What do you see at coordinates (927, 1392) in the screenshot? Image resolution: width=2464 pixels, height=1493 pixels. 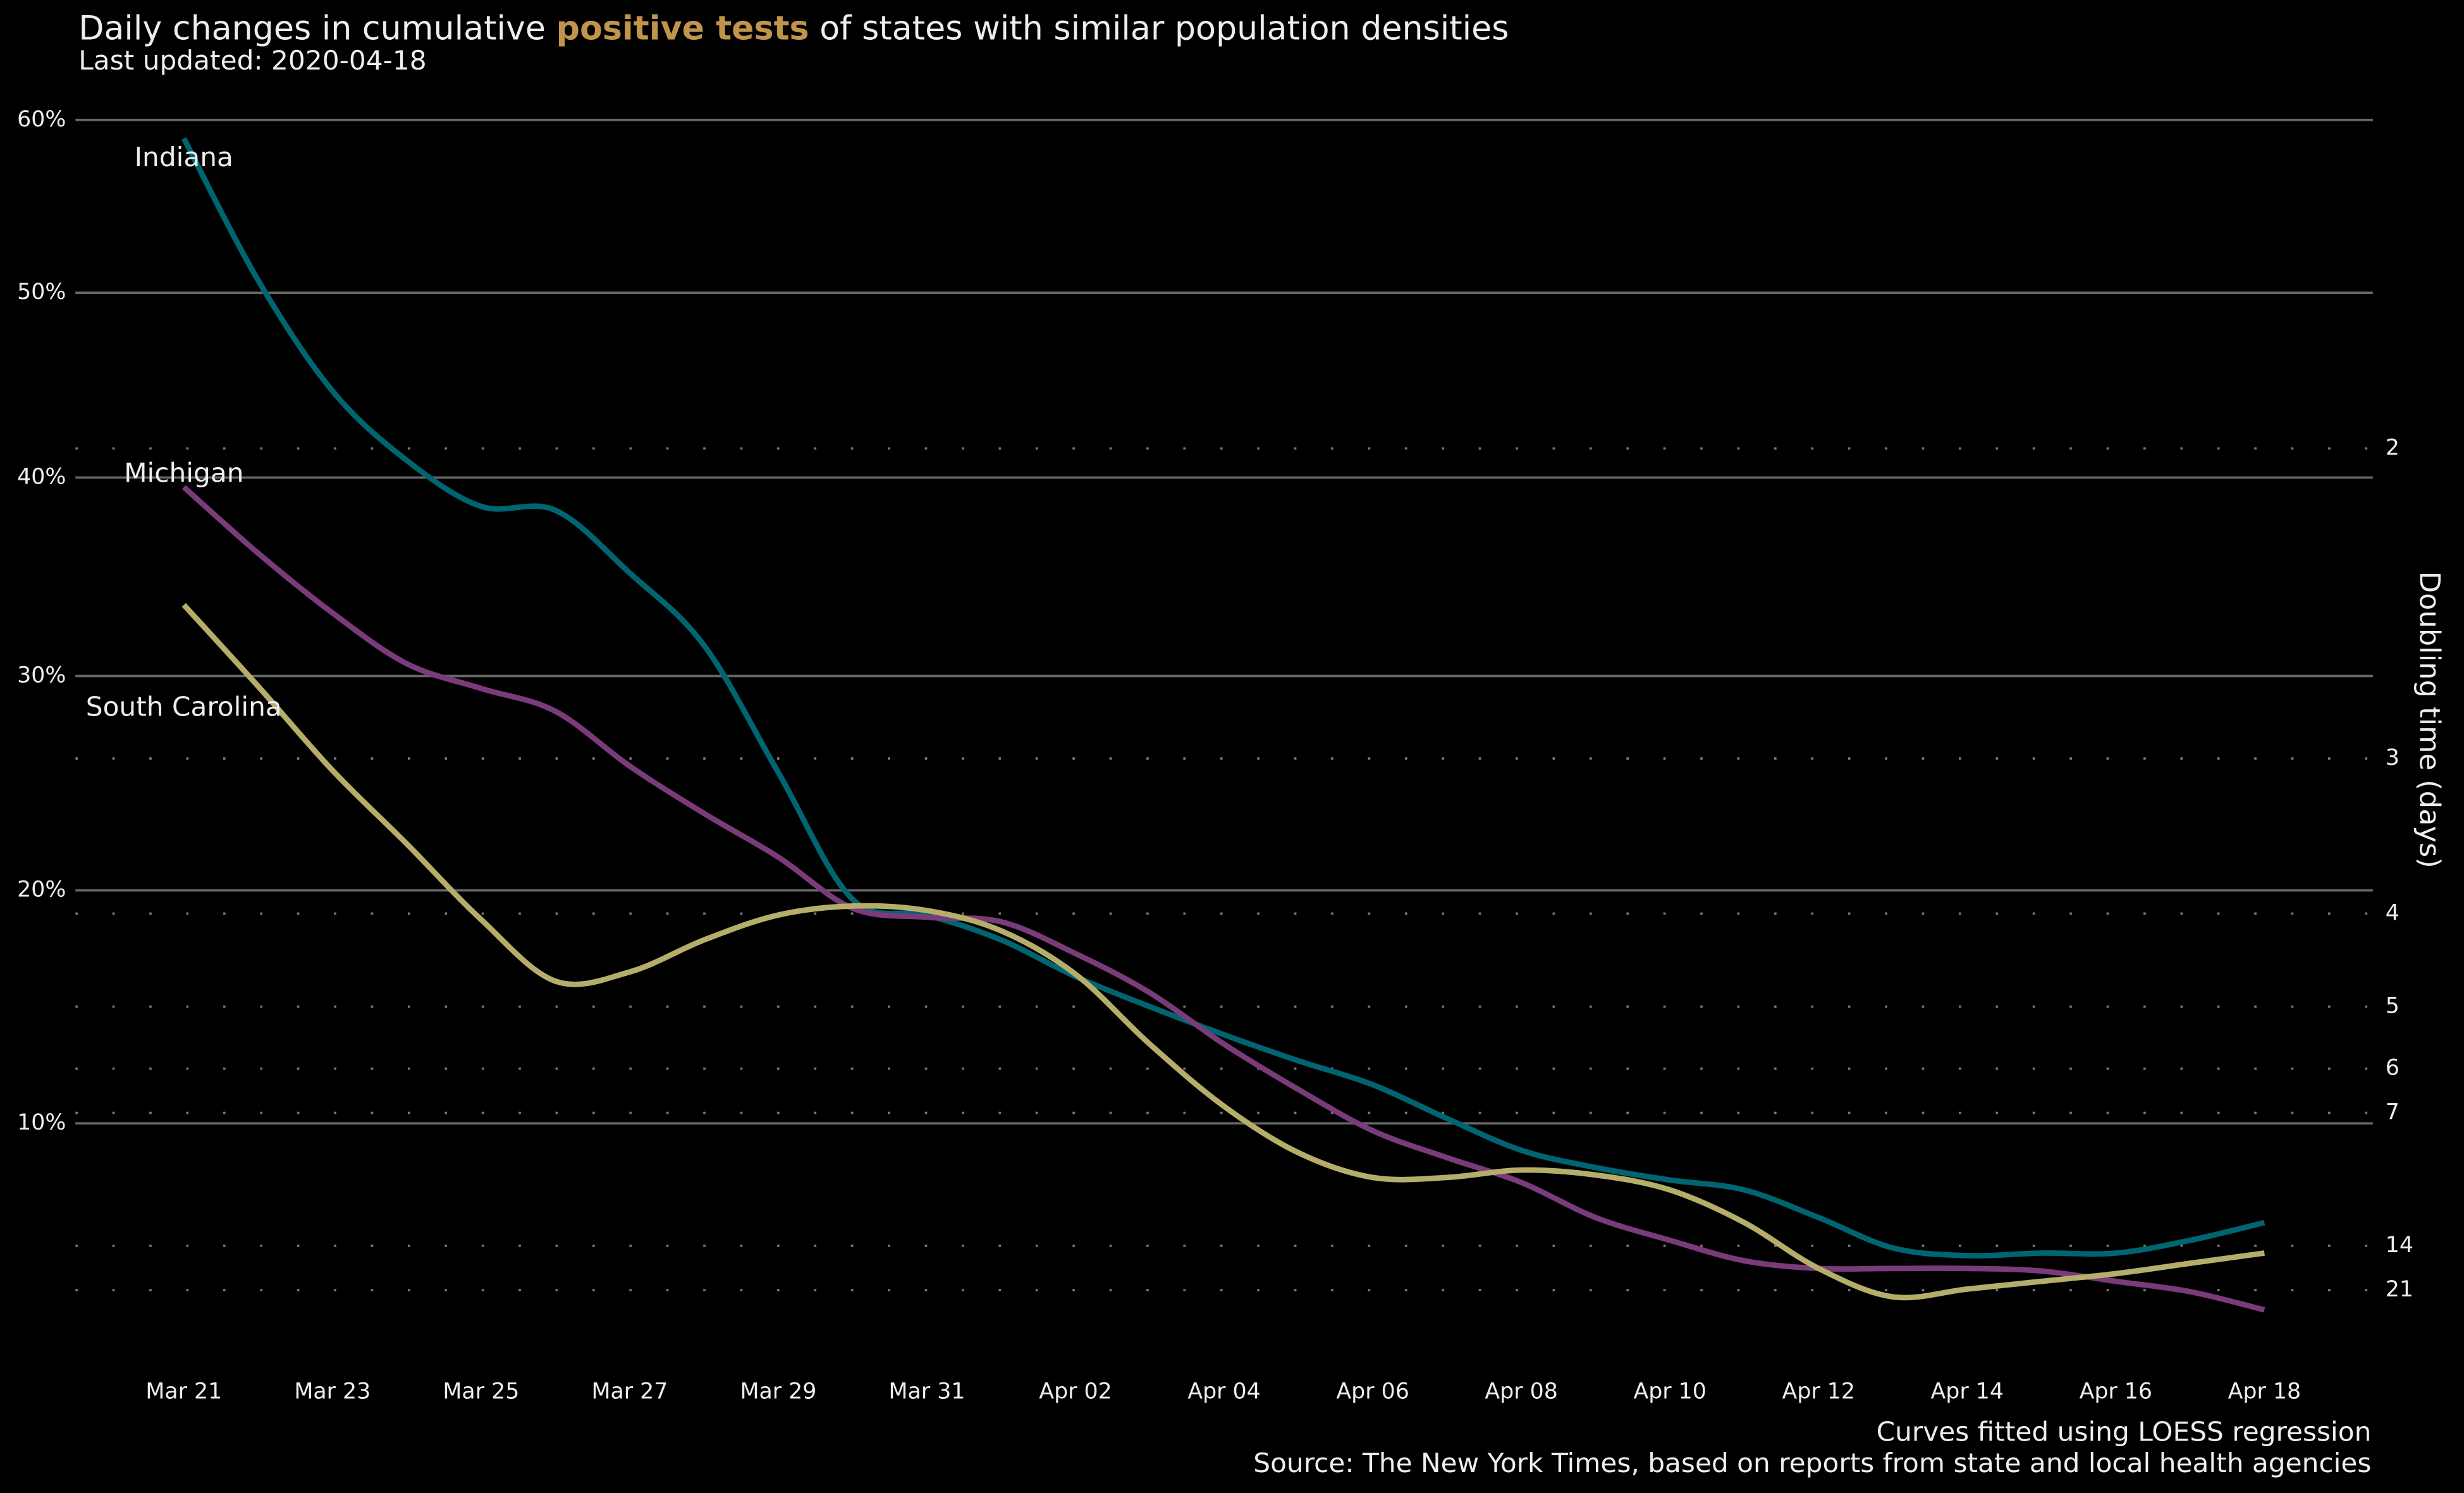 I see `x-tick-label: Mar 31` at bounding box center [927, 1392].